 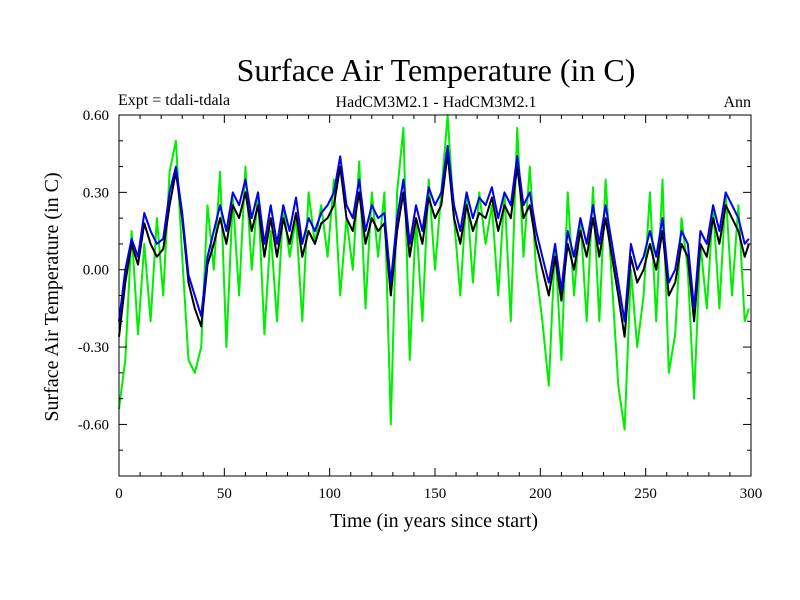 I want to click on y-axis-label: Surface Air Temperature (in C), so click(x=52, y=296).